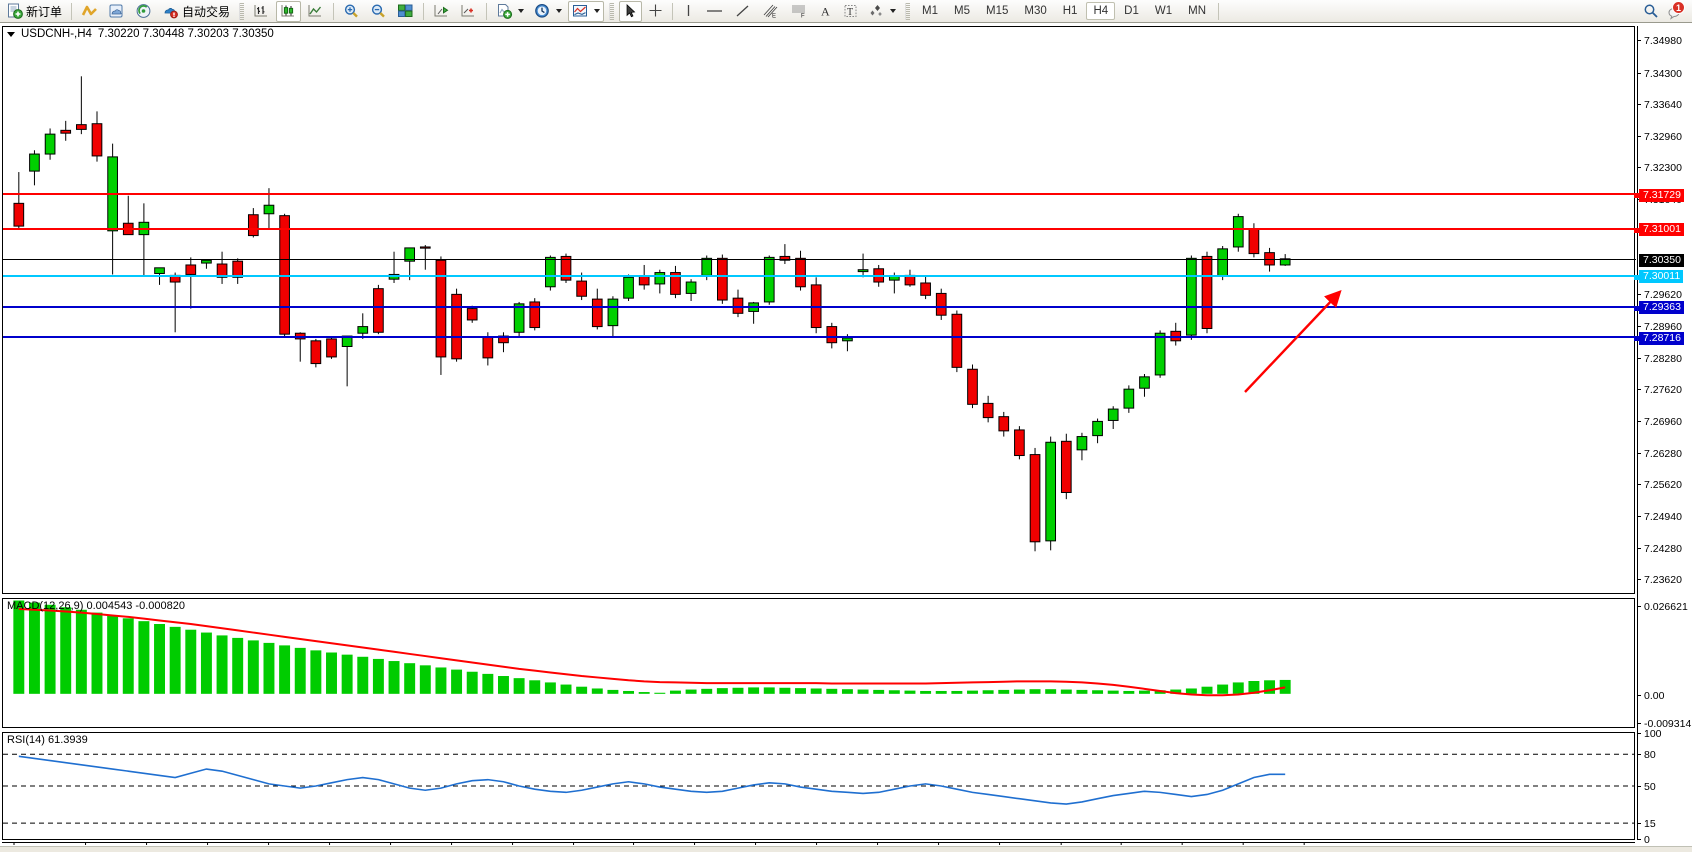 Image resolution: width=1692 pixels, height=852 pixels. I want to click on price-line-last-price, so click(819, 259).